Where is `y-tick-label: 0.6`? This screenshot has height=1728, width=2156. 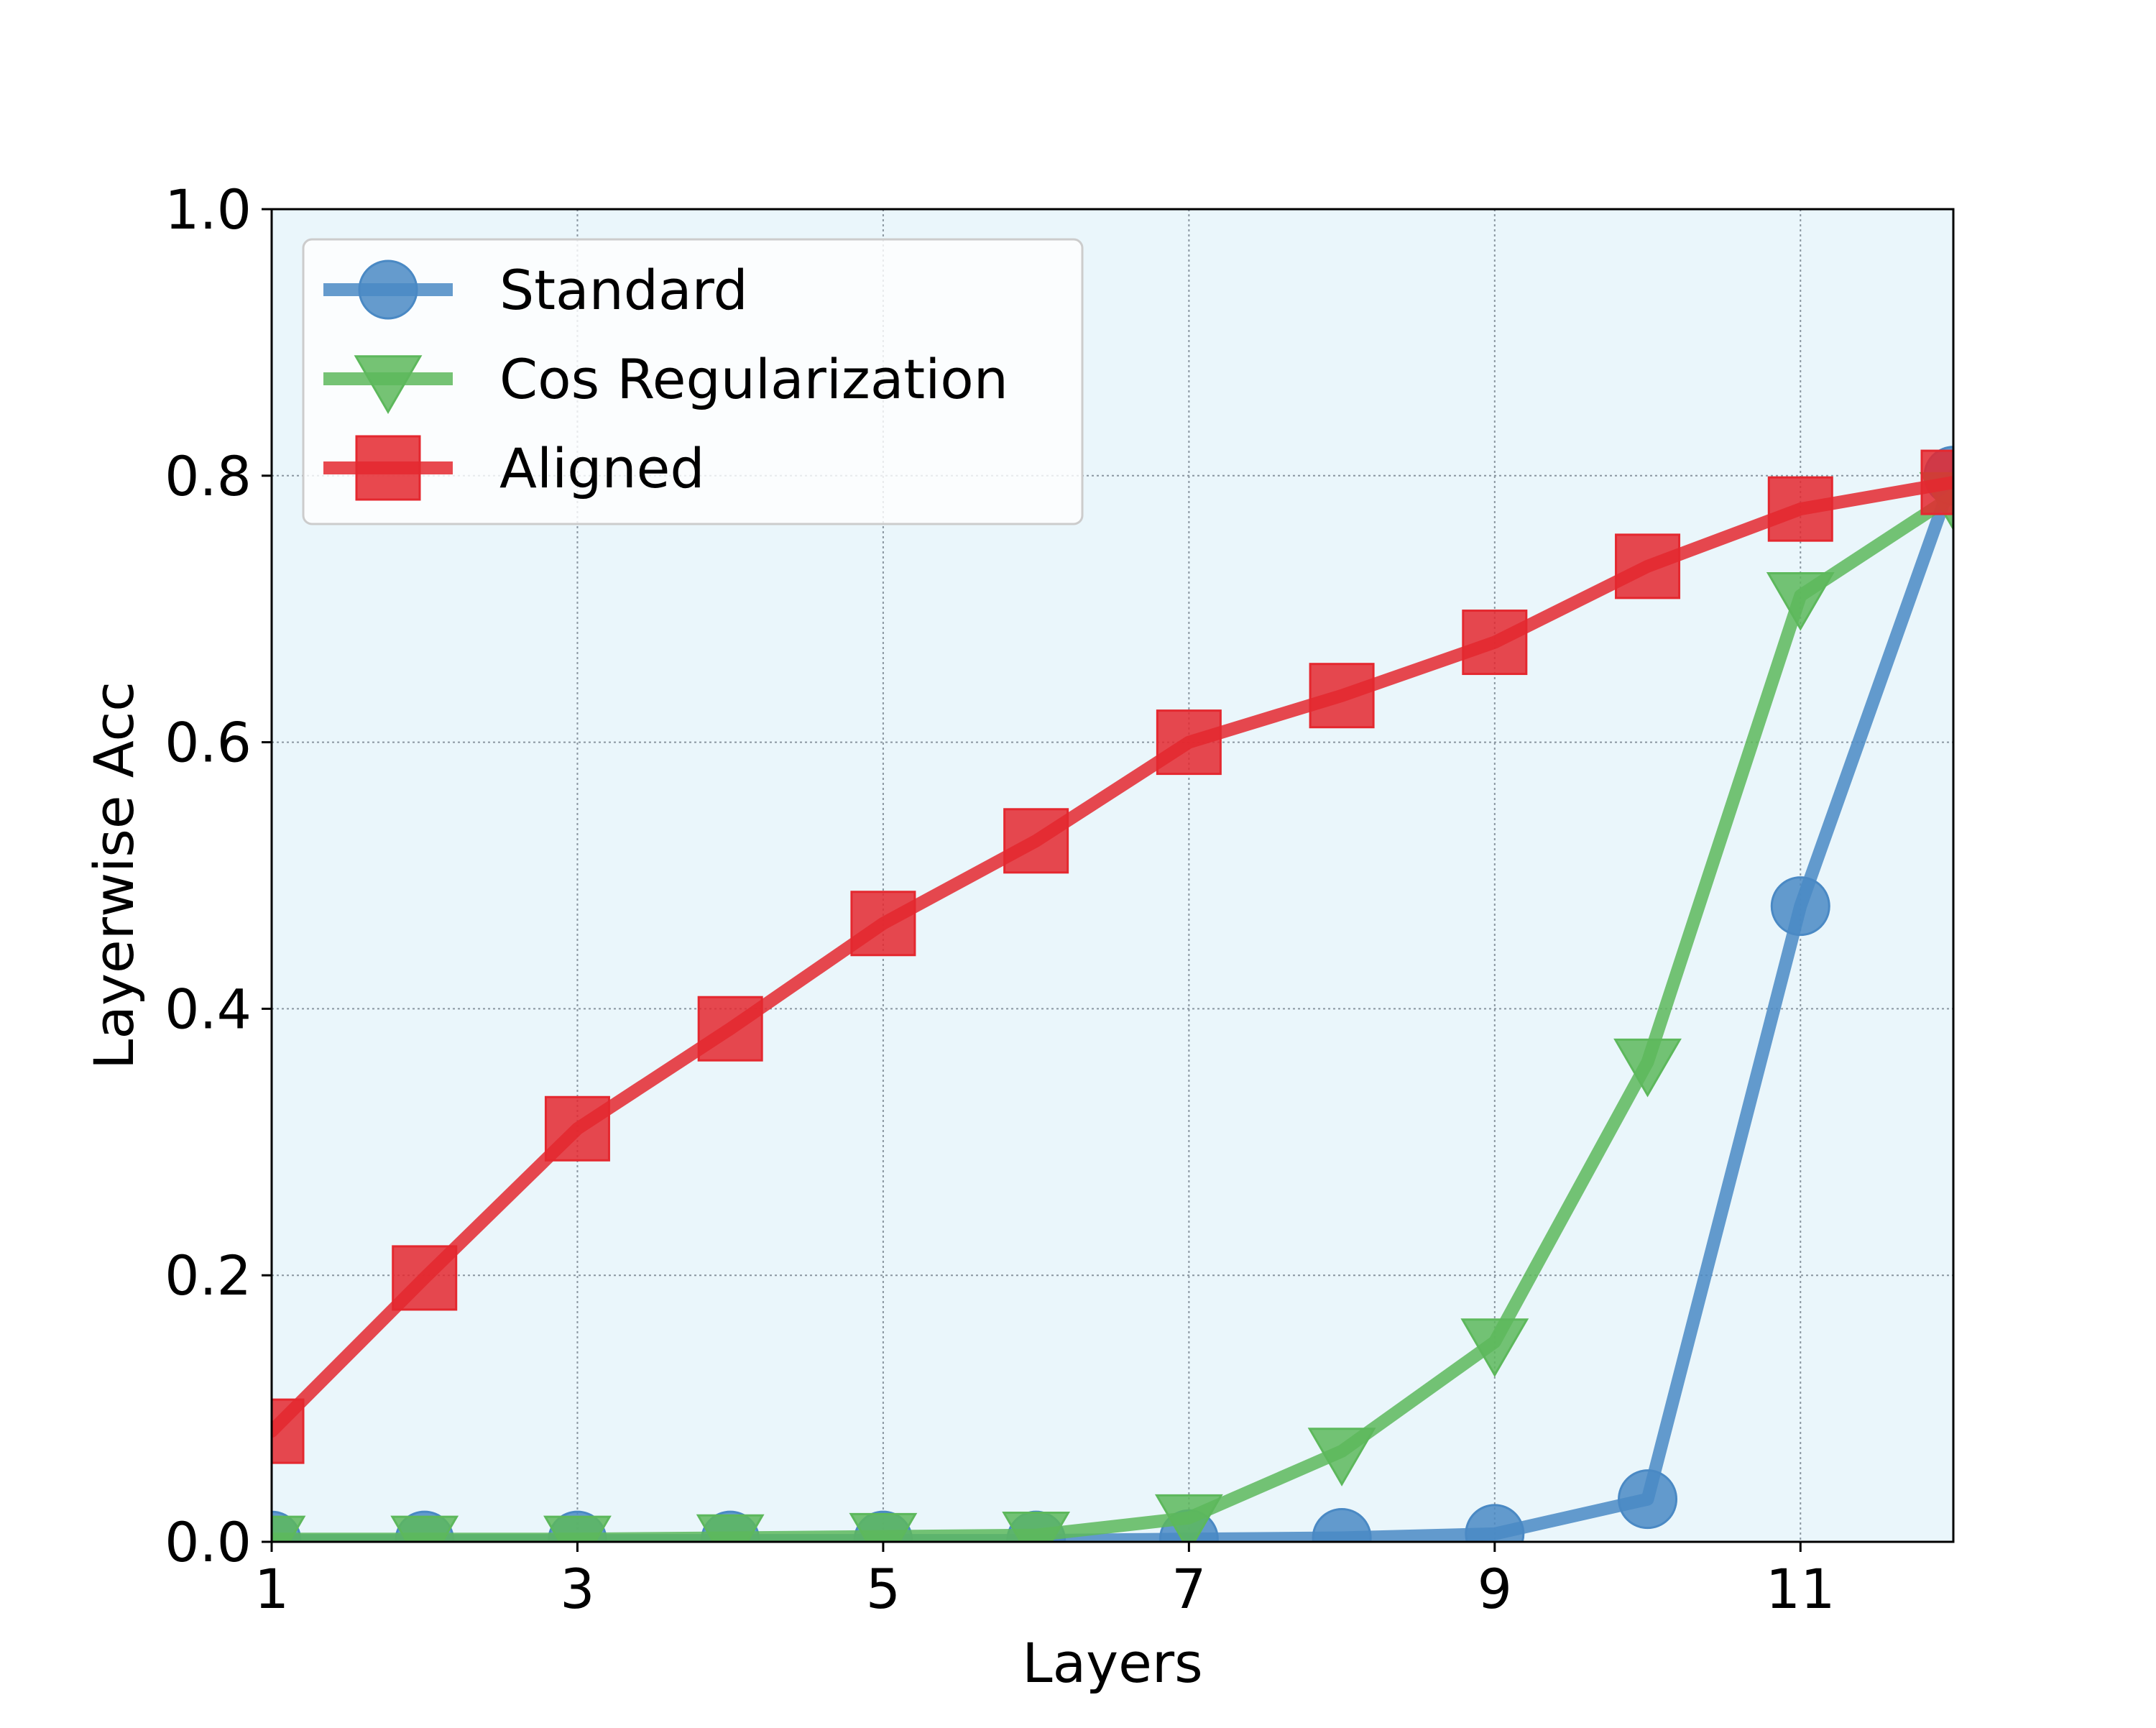 y-tick-label: 0.6 is located at coordinates (209, 743).